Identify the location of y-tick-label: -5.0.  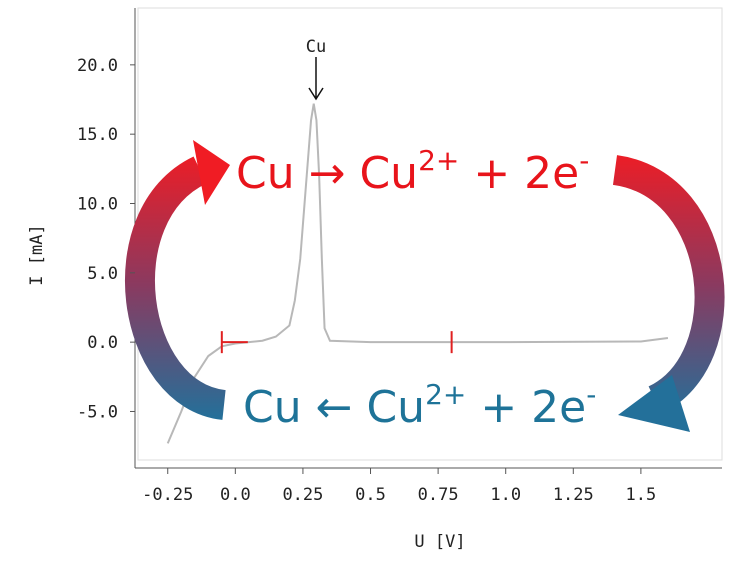
(97, 412).